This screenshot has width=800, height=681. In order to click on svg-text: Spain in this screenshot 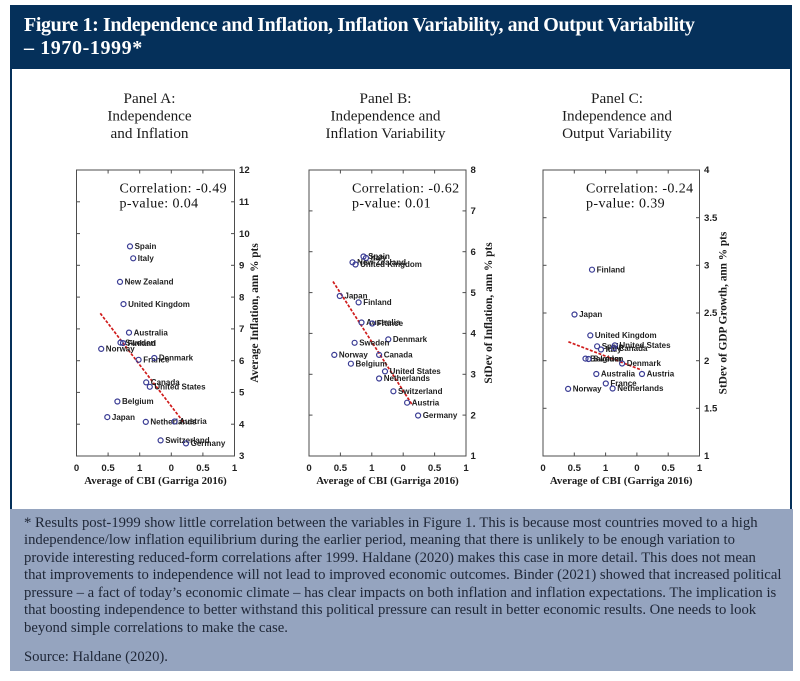, I will do `click(146, 246)`.